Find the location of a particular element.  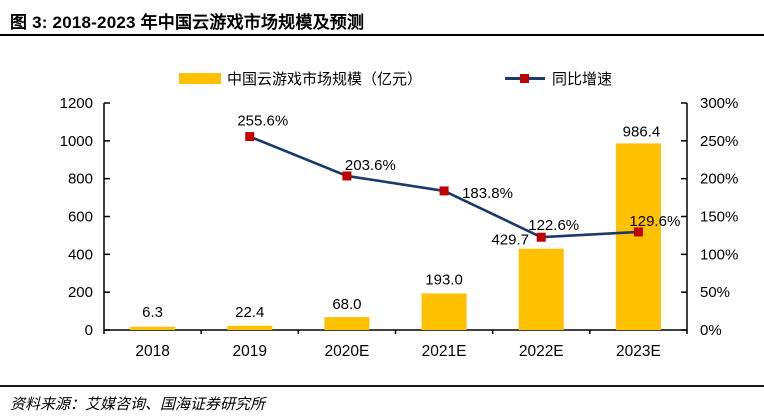

right-axis-tick-label: 100% is located at coordinates (719, 254).